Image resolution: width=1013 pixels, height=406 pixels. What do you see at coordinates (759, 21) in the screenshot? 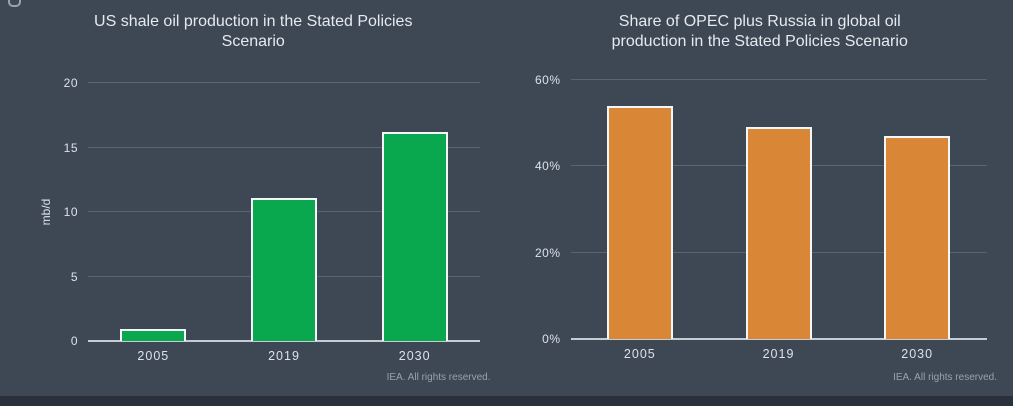
I see `chart-title-line1: Share of OPEC plus Russia in global oil` at bounding box center [759, 21].